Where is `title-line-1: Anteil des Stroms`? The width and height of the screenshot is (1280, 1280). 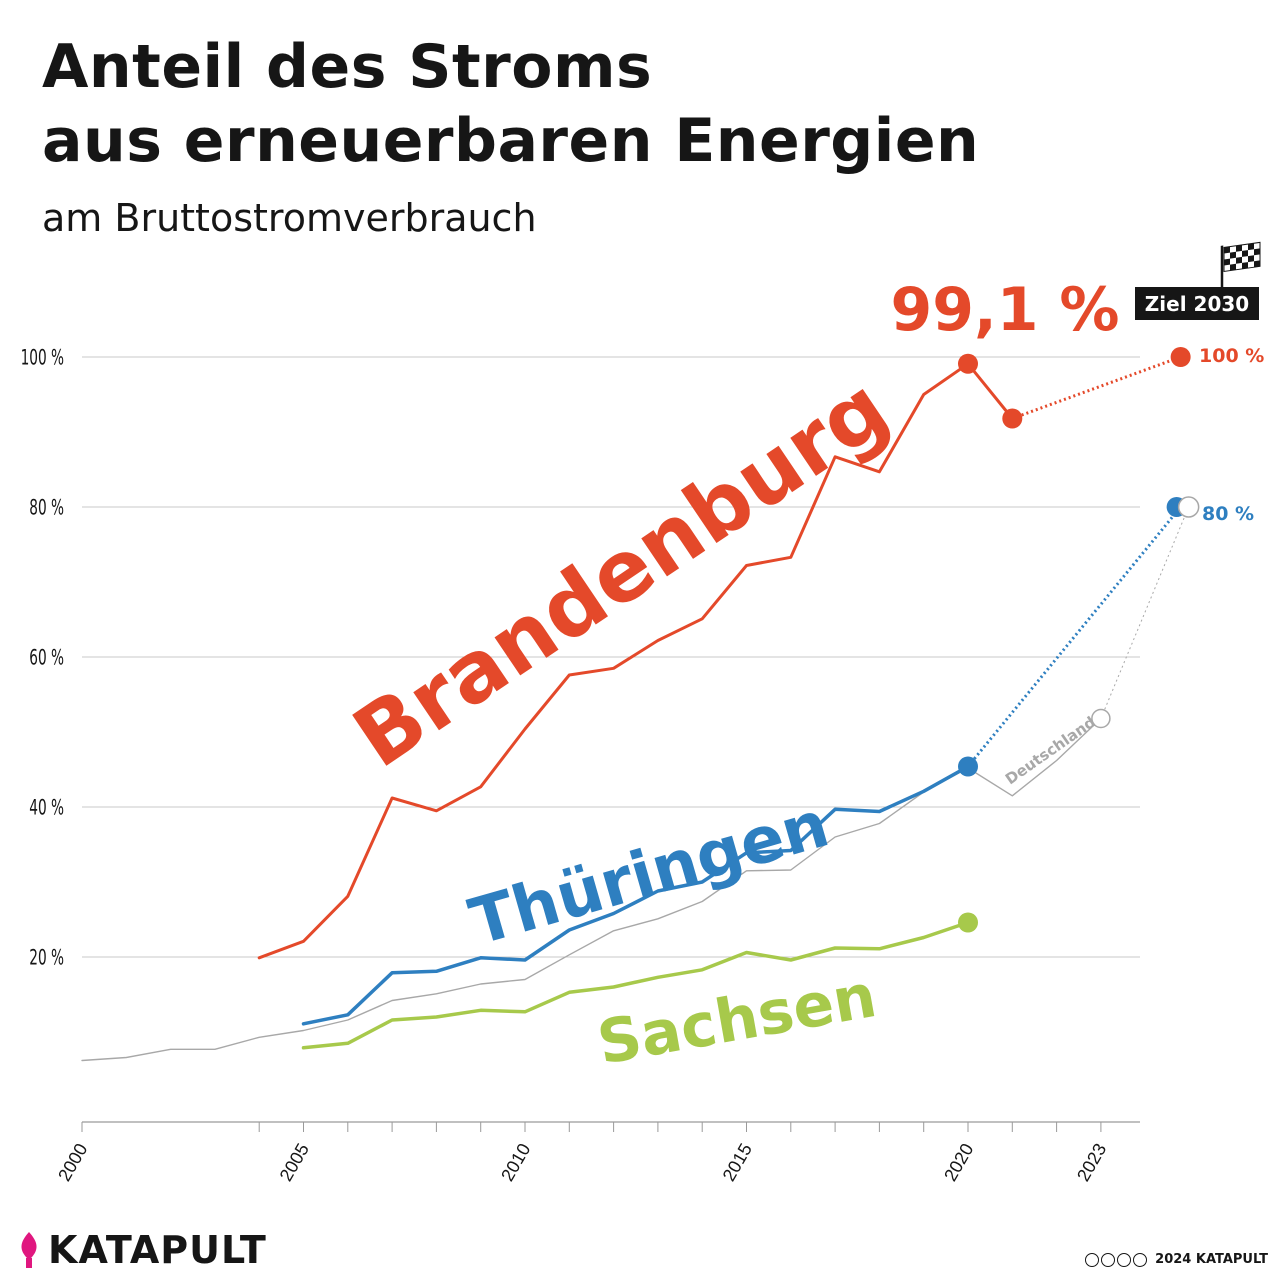 title-line-1: Anteil des Stroms is located at coordinates (347, 67).